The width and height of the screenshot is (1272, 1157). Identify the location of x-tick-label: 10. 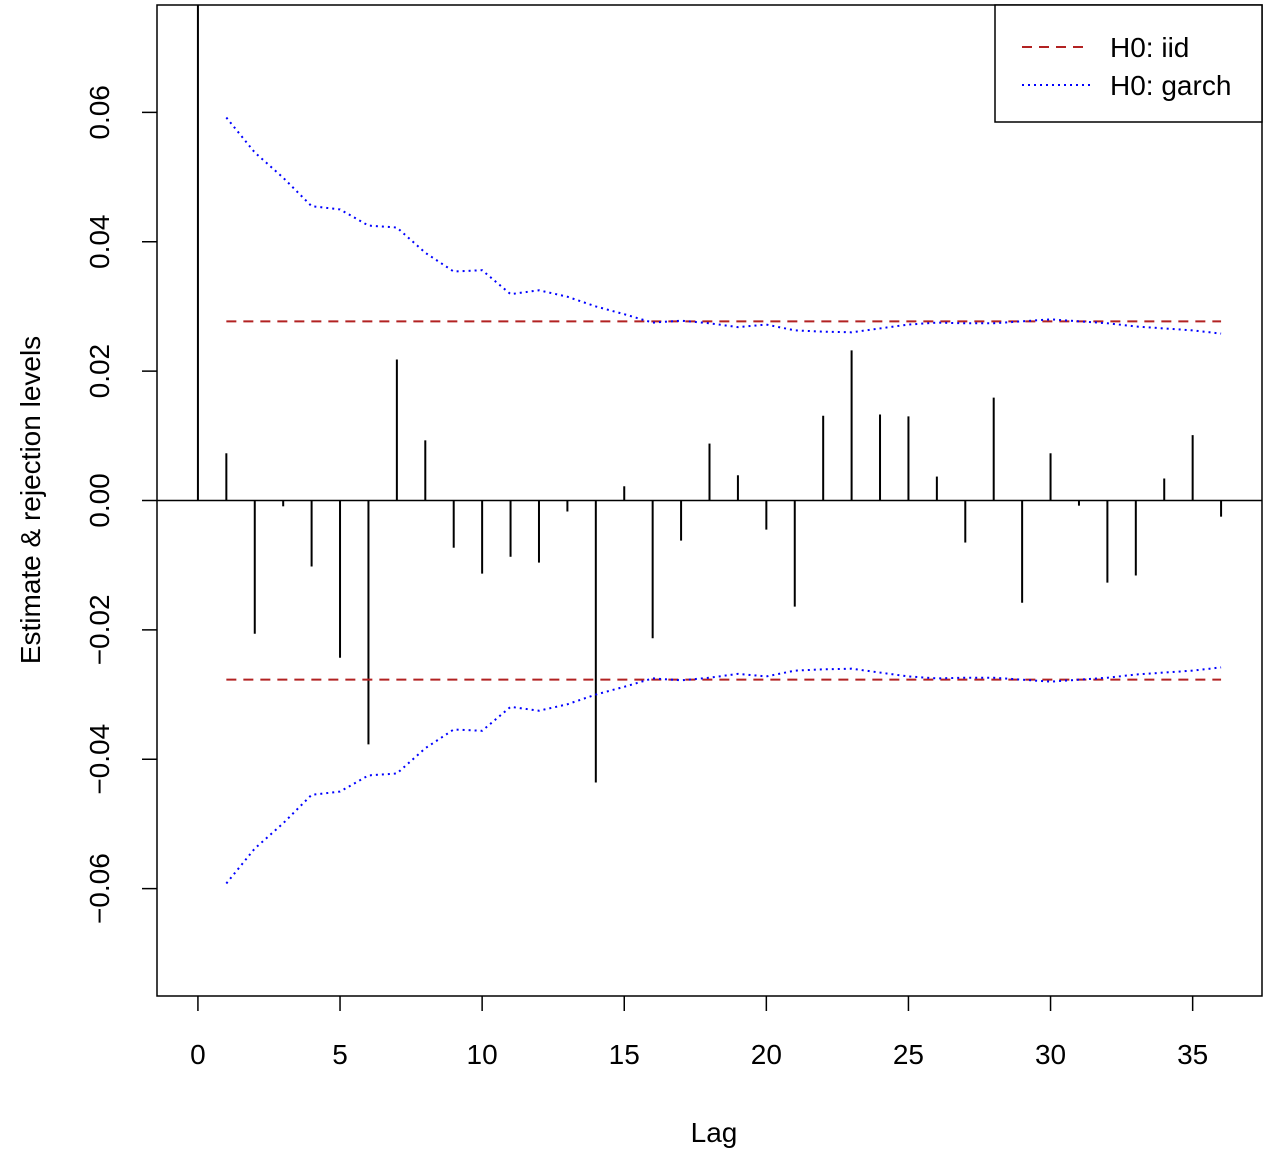
(482, 1054).